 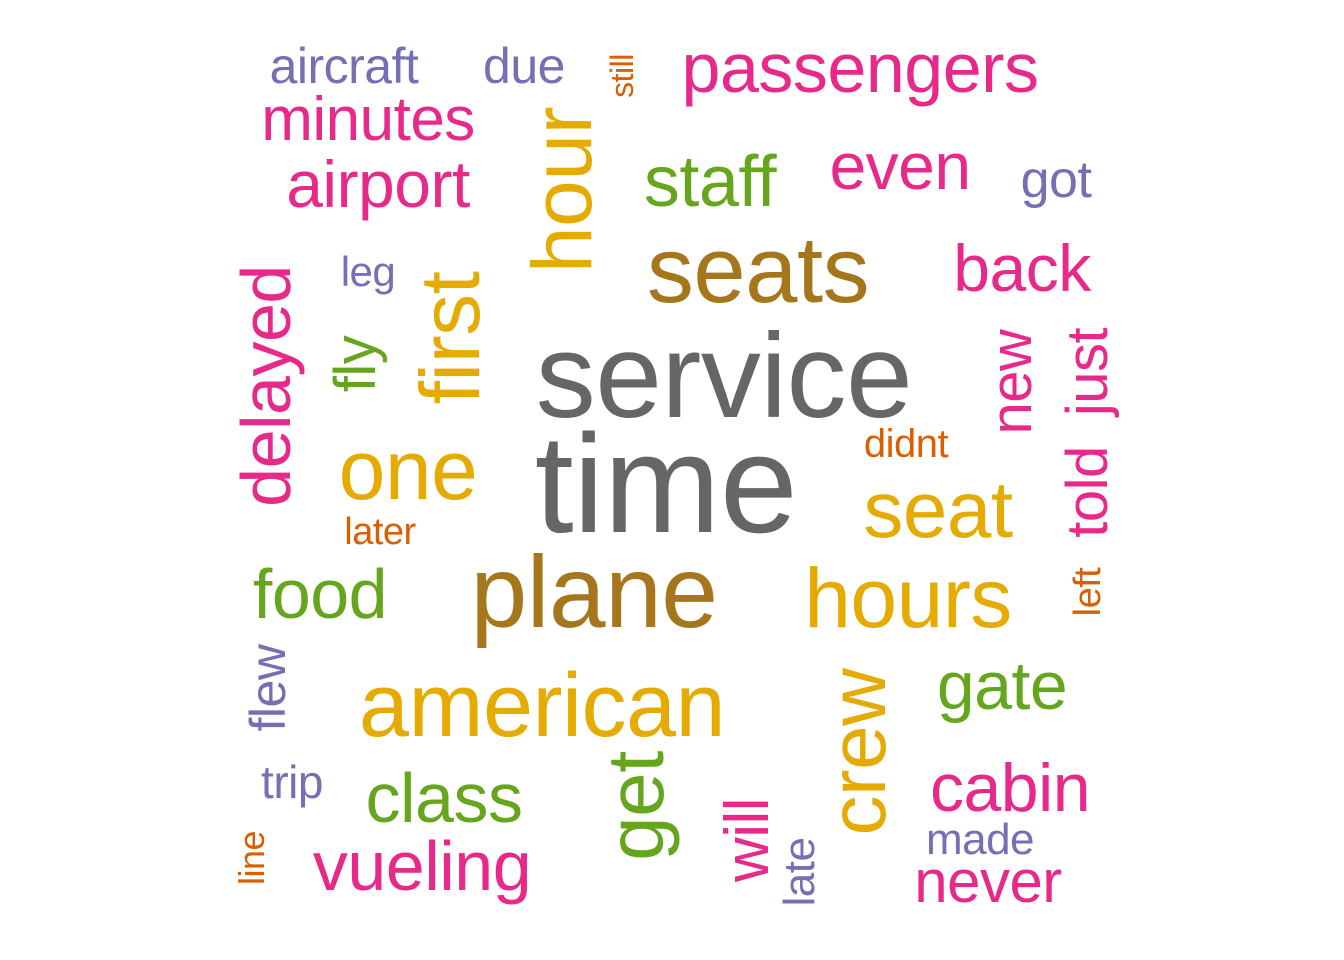 What do you see at coordinates (378, 184) in the screenshot?
I see `word-airport: airport` at bounding box center [378, 184].